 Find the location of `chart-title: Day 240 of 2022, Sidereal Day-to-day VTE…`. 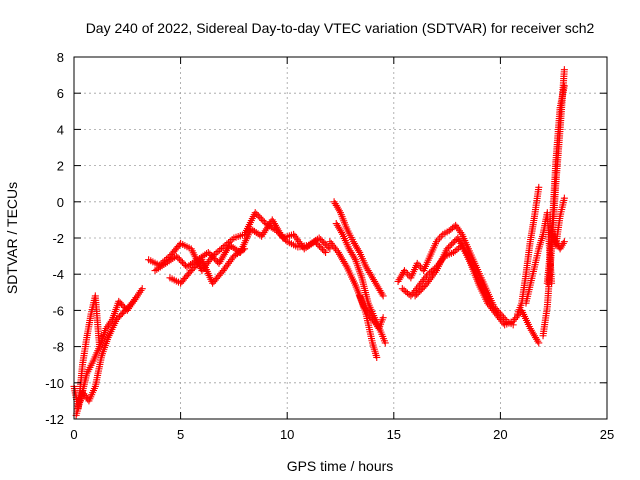

chart-title: Day 240 of 2022, Sidereal Day-to-day VTE… is located at coordinates (340, 28).